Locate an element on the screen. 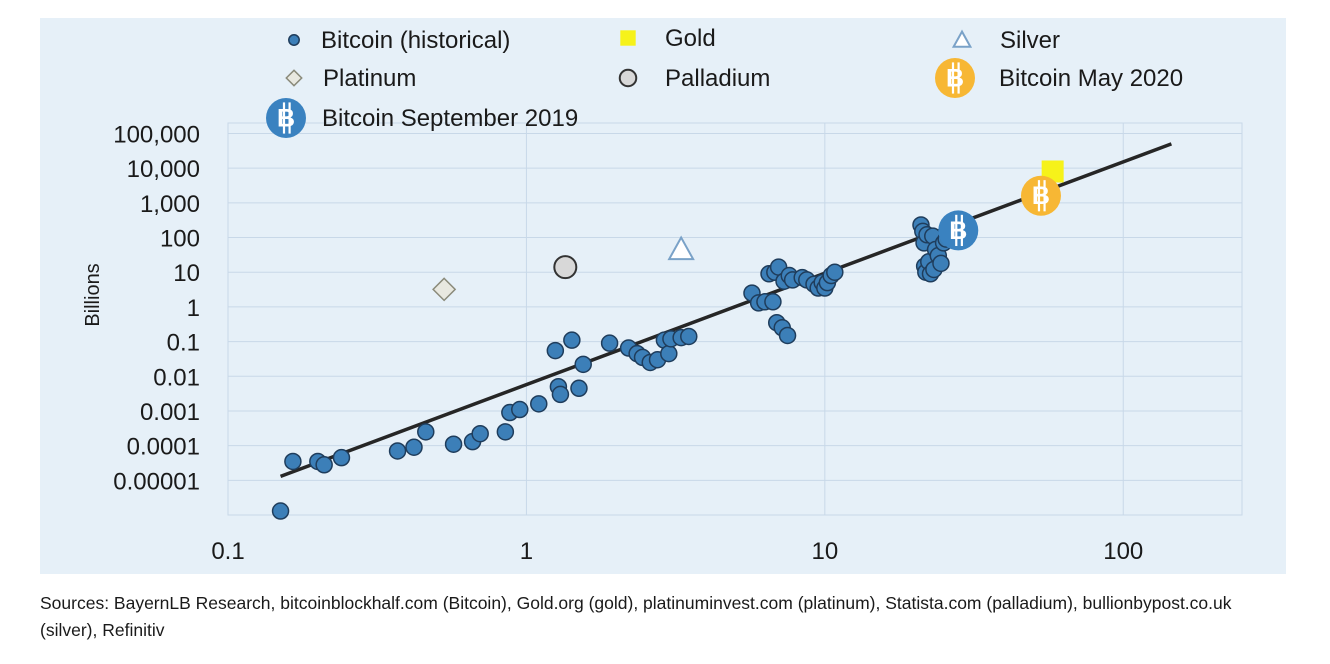 Image resolution: width=1330 pixels, height=664 pixels. legend-item-bitcoin-may-2020: B Bitcoin May 2020 is located at coordinates (1059, 78).